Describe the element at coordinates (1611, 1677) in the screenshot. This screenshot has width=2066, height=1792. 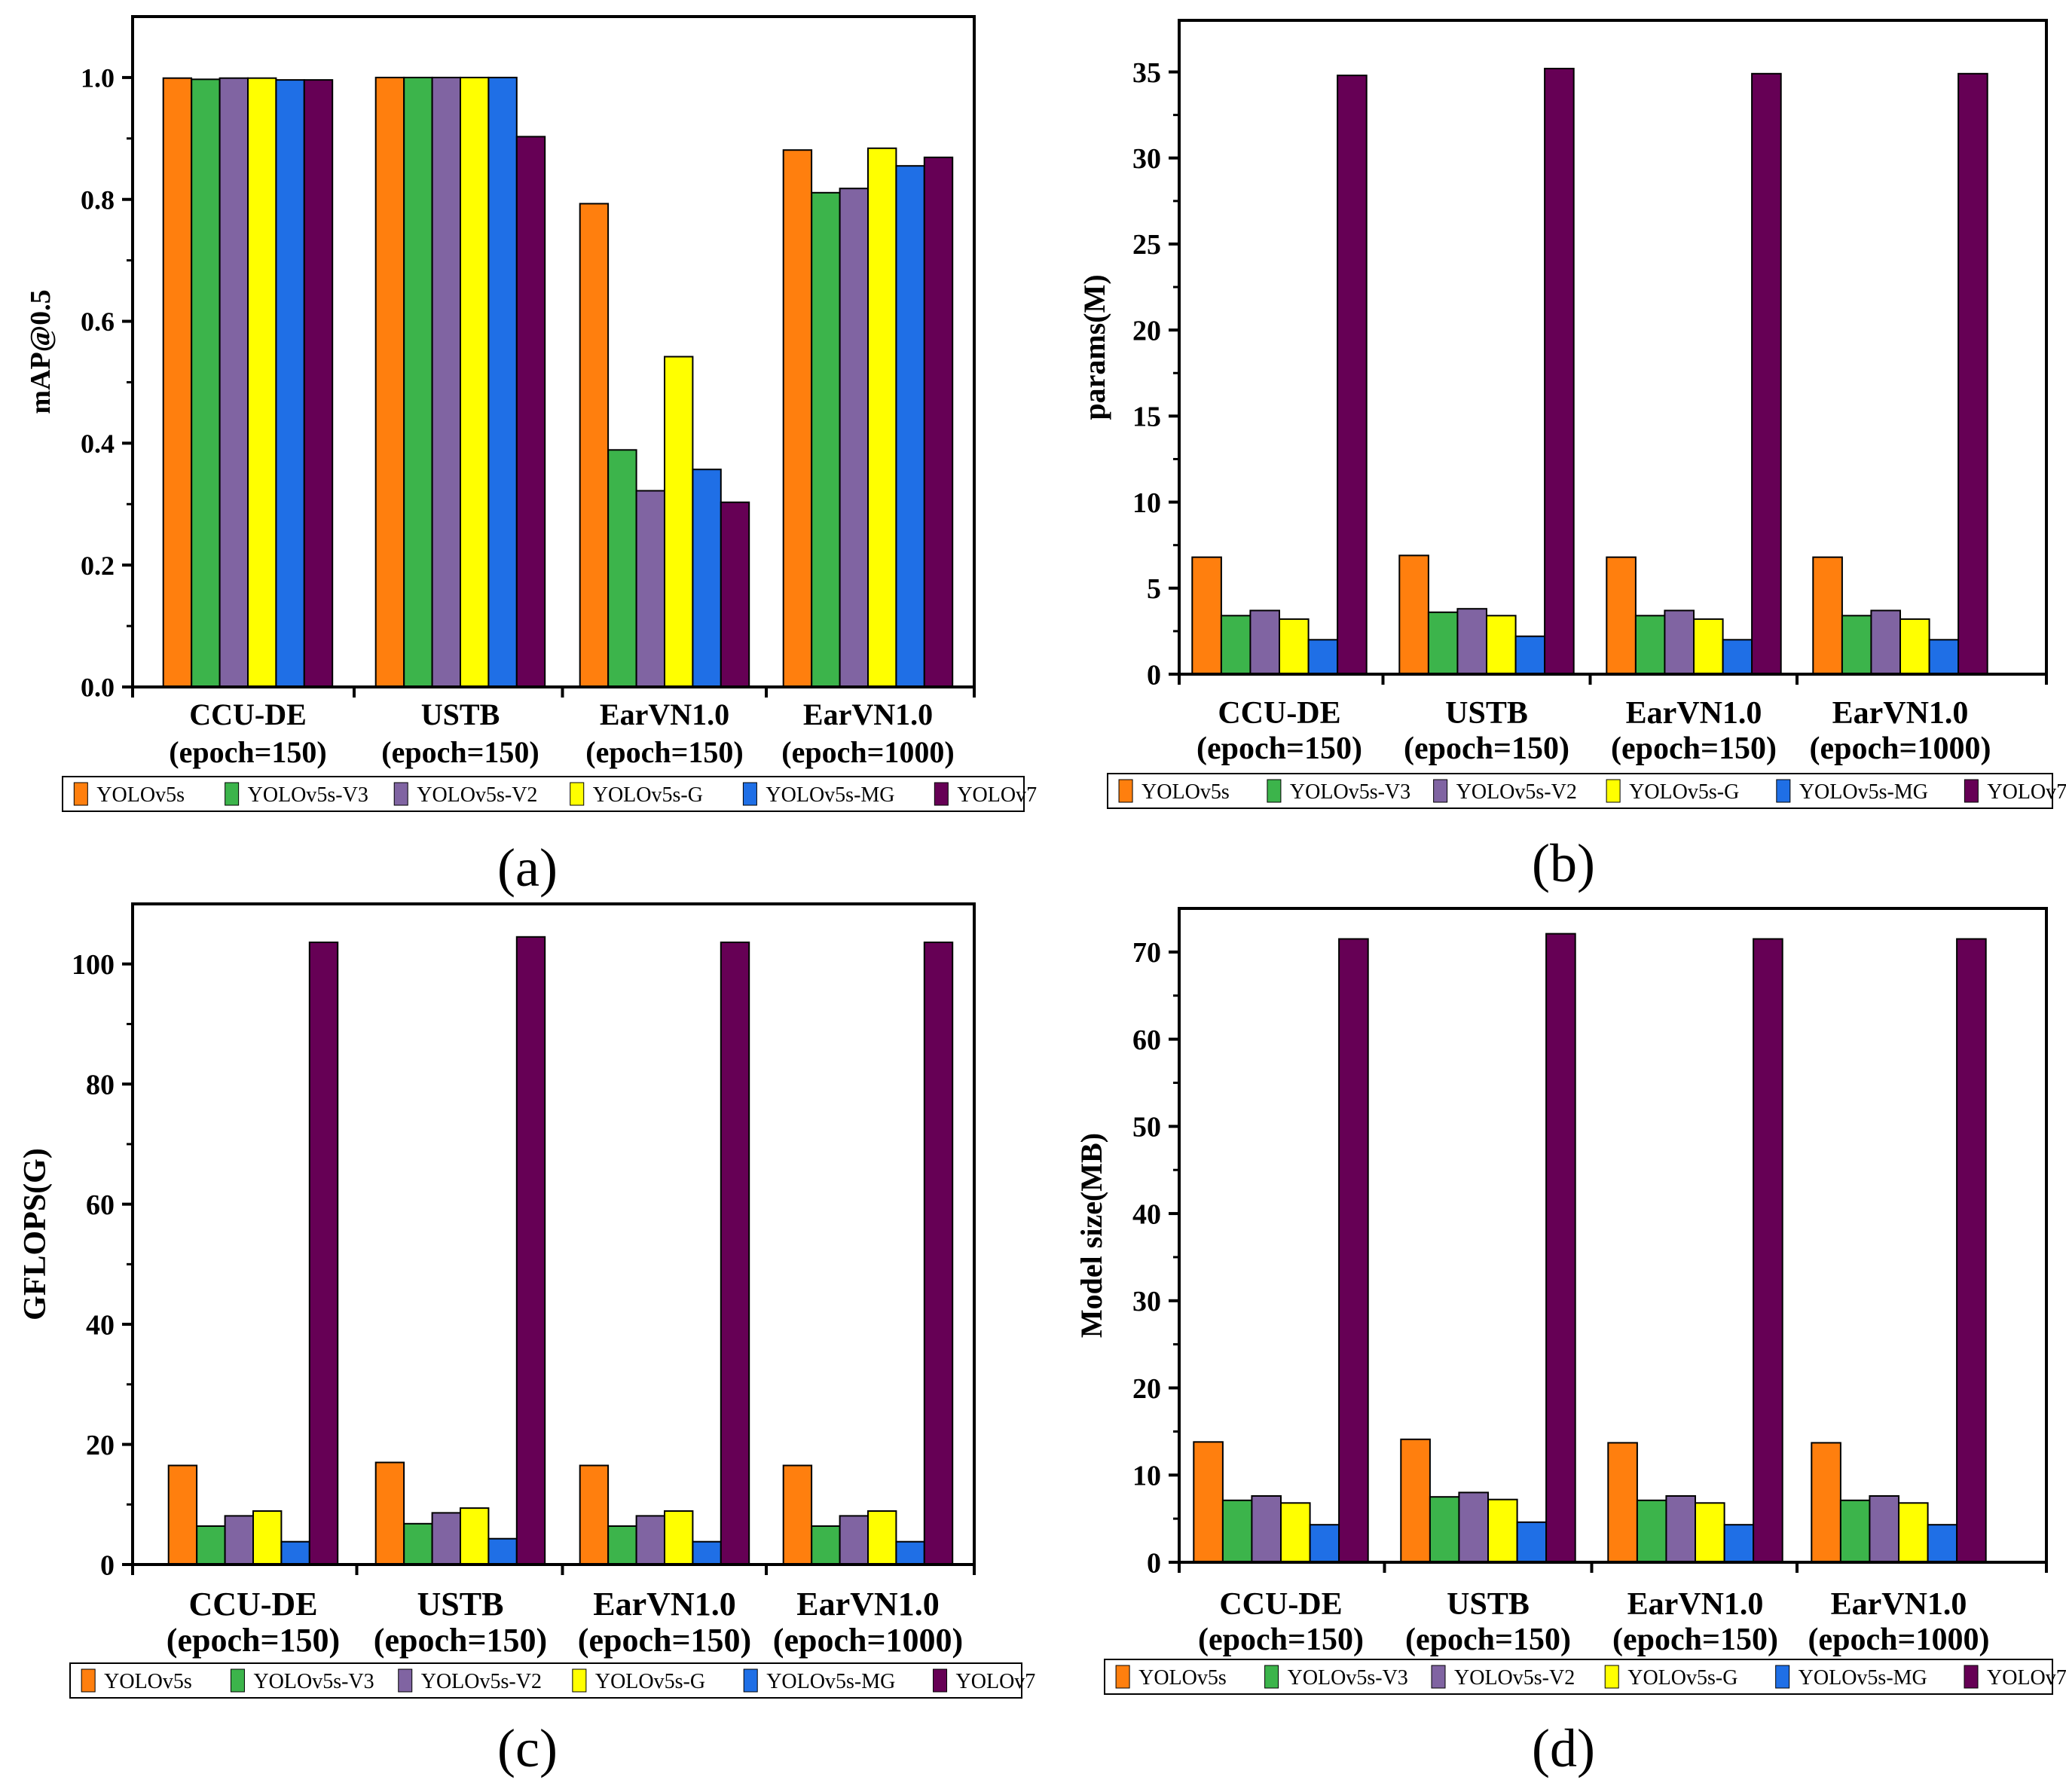
I see `legend-swatch-d-YOLOv5s-G` at that location.